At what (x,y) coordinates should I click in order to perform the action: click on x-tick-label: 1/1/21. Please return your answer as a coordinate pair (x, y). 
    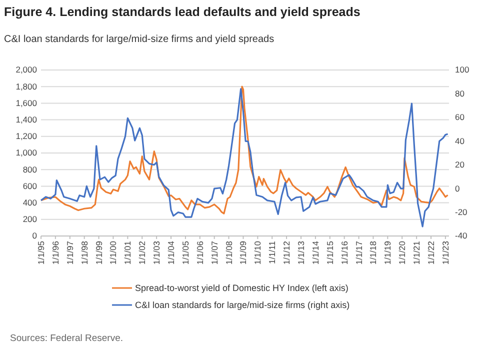
    Looking at the image, I should click on (417, 252).